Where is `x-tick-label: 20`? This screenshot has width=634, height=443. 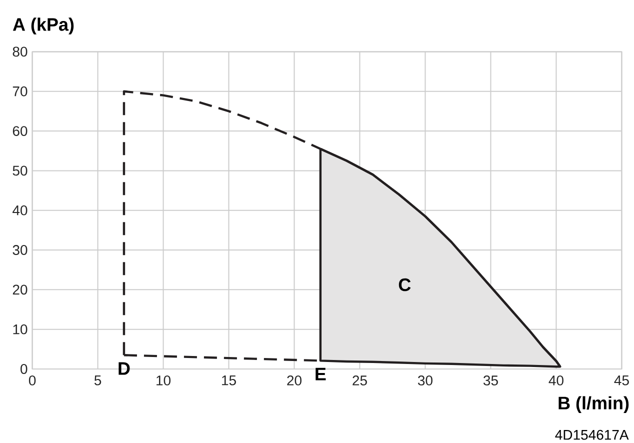 x-tick-label: 20 is located at coordinates (294, 381).